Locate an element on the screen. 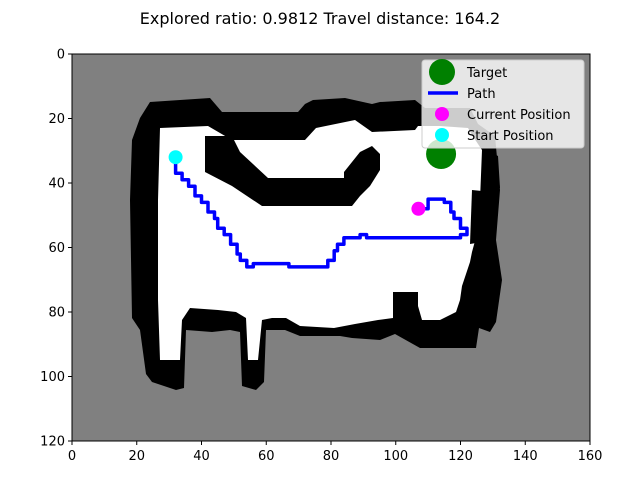 Image resolution: width=640 pixels, height=480 pixels. y-axis: 0 20 40 60 80 100 120 is located at coordinates (56, 249).